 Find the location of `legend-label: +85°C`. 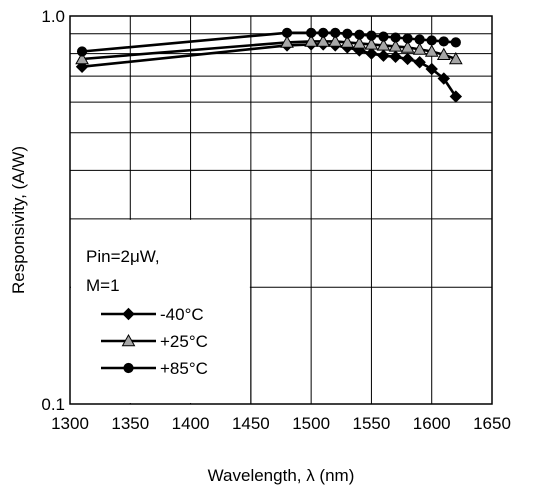

legend-label: +85°C is located at coordinates (184, 368).